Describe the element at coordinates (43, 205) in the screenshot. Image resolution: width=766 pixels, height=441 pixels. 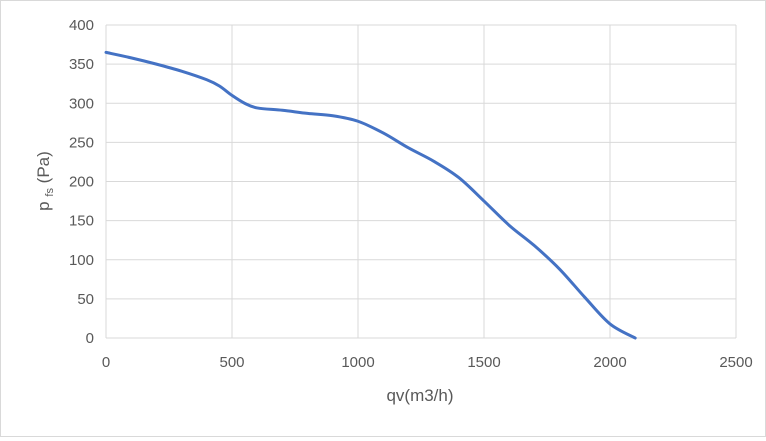
I see `y-axis-title-base: p` at that location.